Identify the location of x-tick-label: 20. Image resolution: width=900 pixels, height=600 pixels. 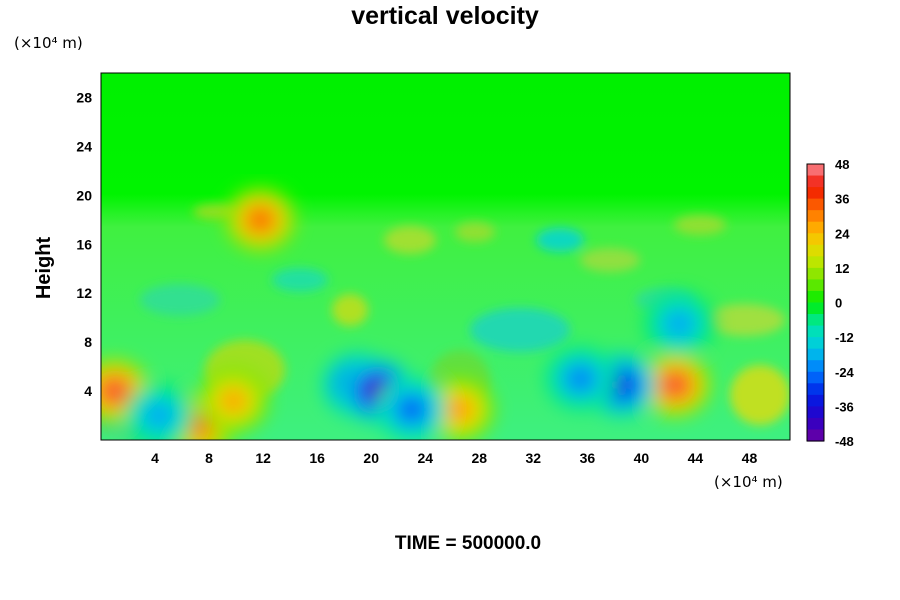
(371, 458).